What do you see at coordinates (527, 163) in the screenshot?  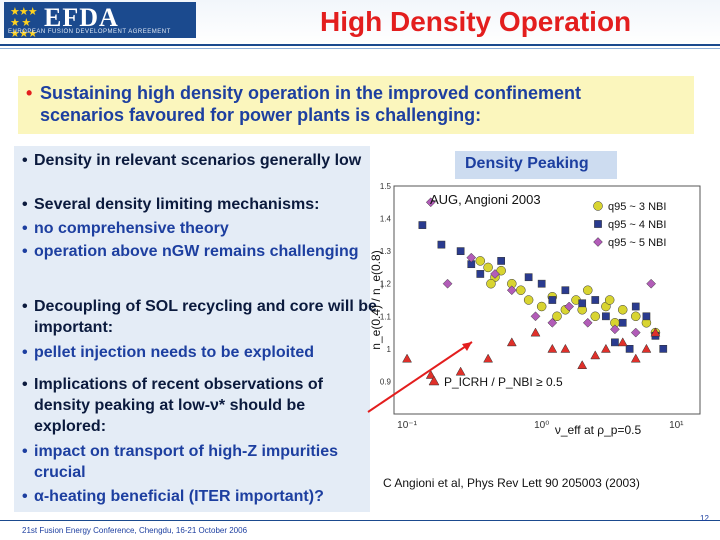 I see `density-peaking-label: Density Peaking` at bounding box center [527, 163].